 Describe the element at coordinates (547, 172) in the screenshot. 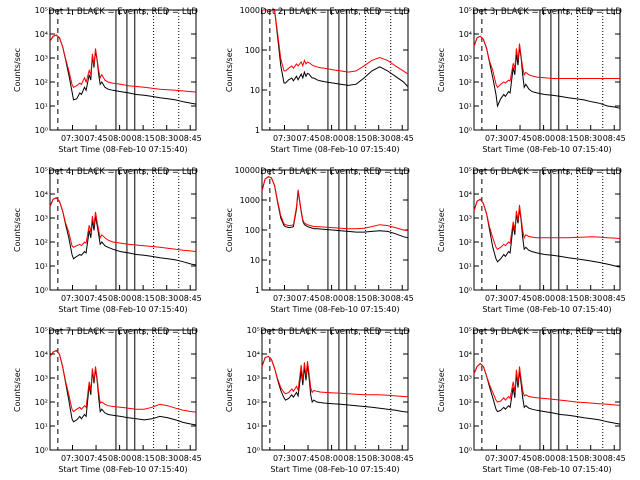

I see `panel-title: Det 6: BLACK = Events, RED = LLD` at that location.